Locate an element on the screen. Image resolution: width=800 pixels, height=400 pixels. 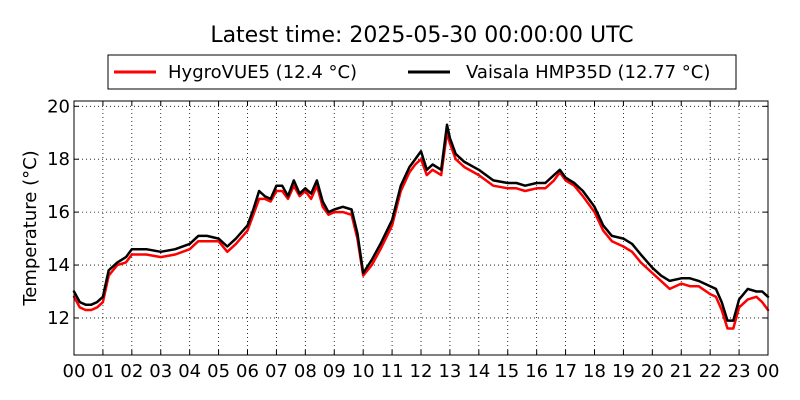
x-tick-label: 15 is located at coordinates (507, 371).